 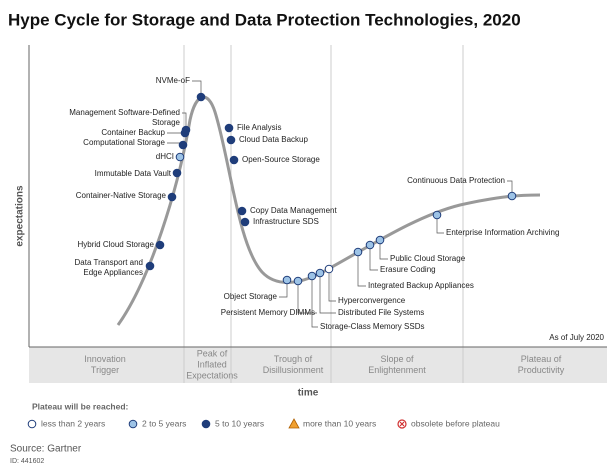 What do you see at coordinates (80, 406) in the screenshot?
I see `legend-title: Plateau will be reached:` at bounding box center [80, 406].